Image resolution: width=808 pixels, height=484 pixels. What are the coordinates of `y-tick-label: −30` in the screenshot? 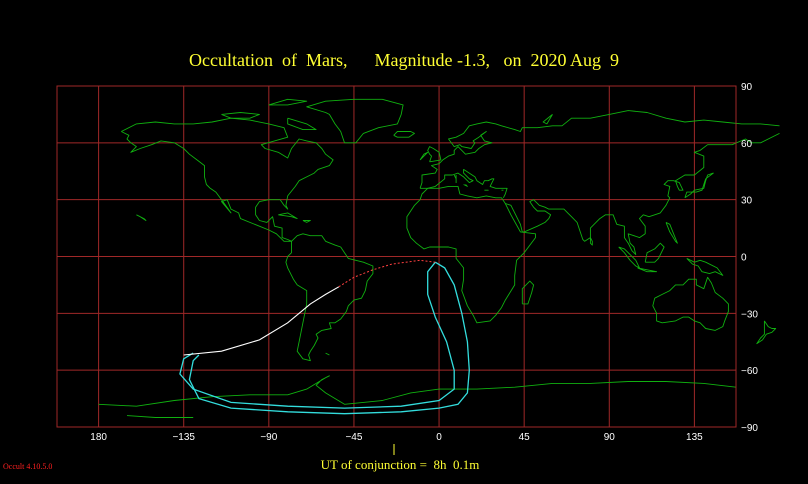 It's located at (749, 314).